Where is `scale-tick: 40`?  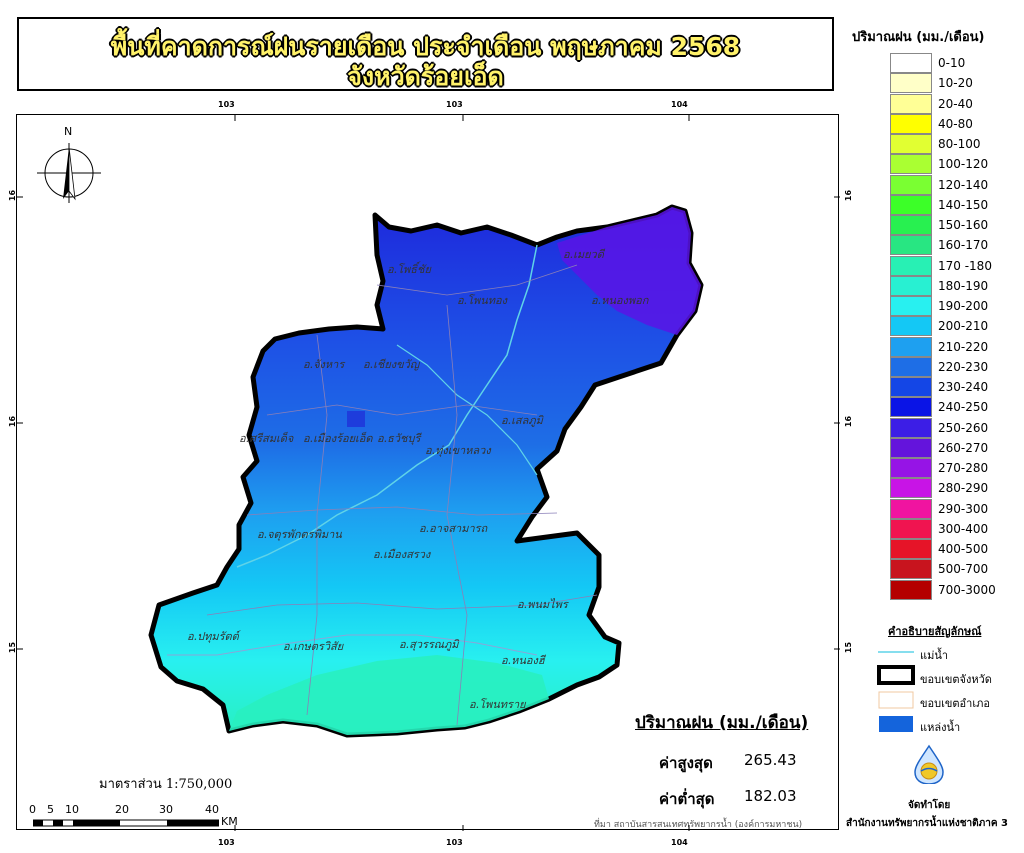
scale-tick: 40 is located at coordinates (212, 809).